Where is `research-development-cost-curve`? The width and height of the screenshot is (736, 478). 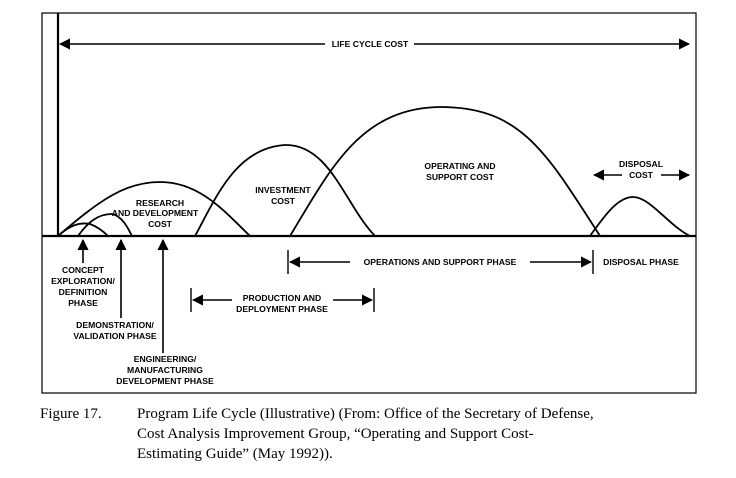 research-development-cost-curve is located at coordinates (154, 209).